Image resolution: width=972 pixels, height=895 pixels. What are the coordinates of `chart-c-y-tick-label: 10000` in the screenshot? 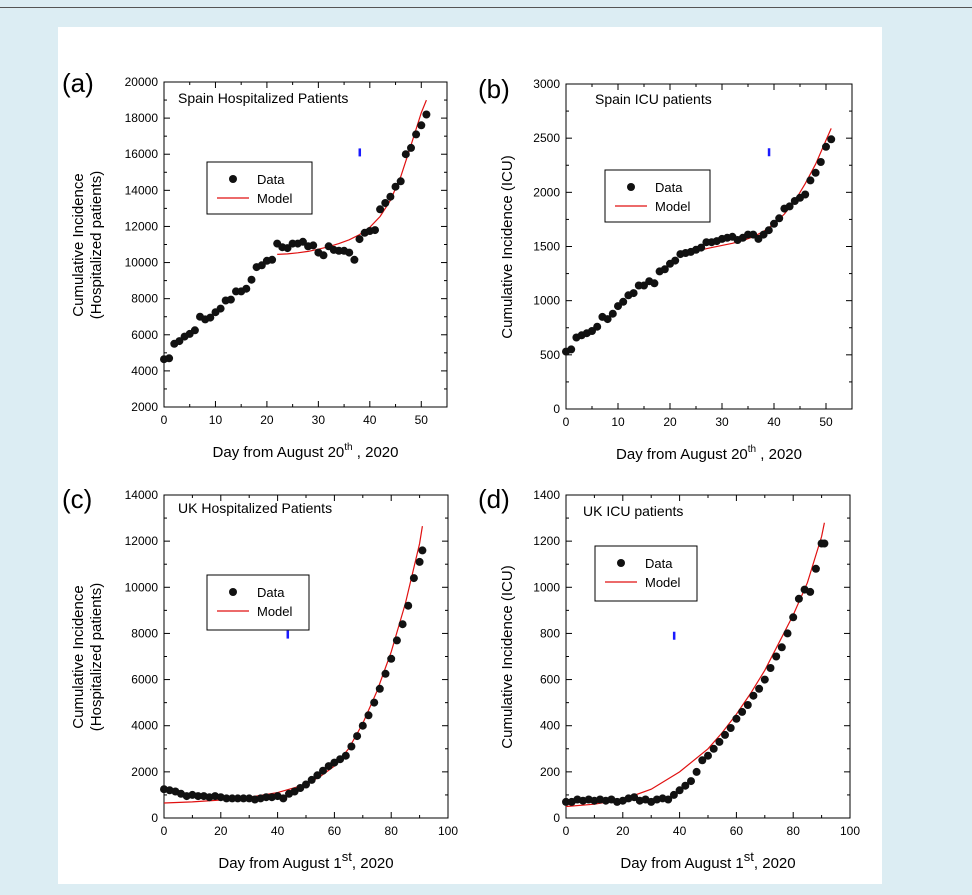 It's located at (142, 587).